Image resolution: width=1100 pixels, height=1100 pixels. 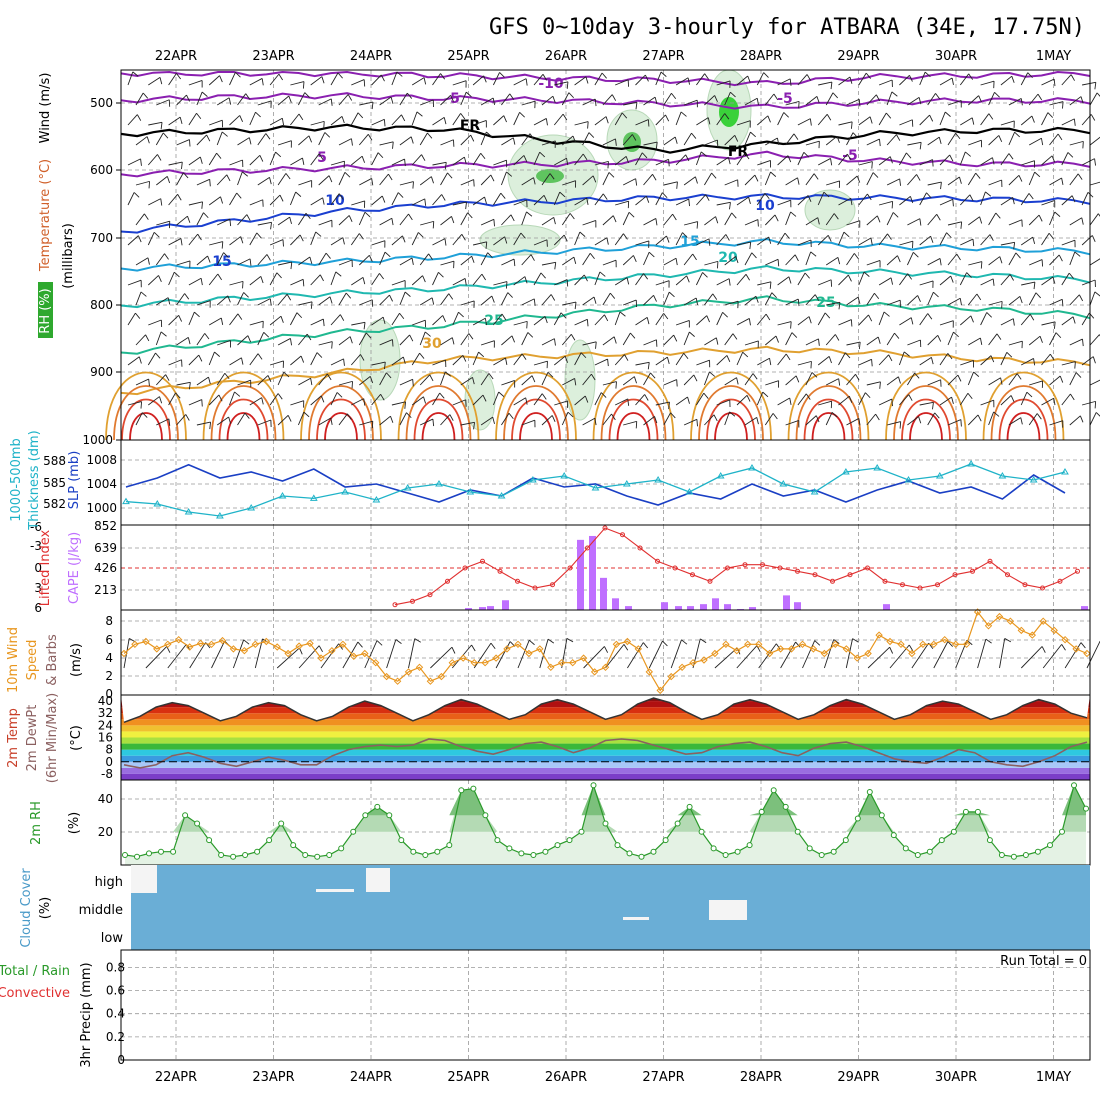 I want to click on thick-label-2: Thickness (dm), so click(x=34, y=480).